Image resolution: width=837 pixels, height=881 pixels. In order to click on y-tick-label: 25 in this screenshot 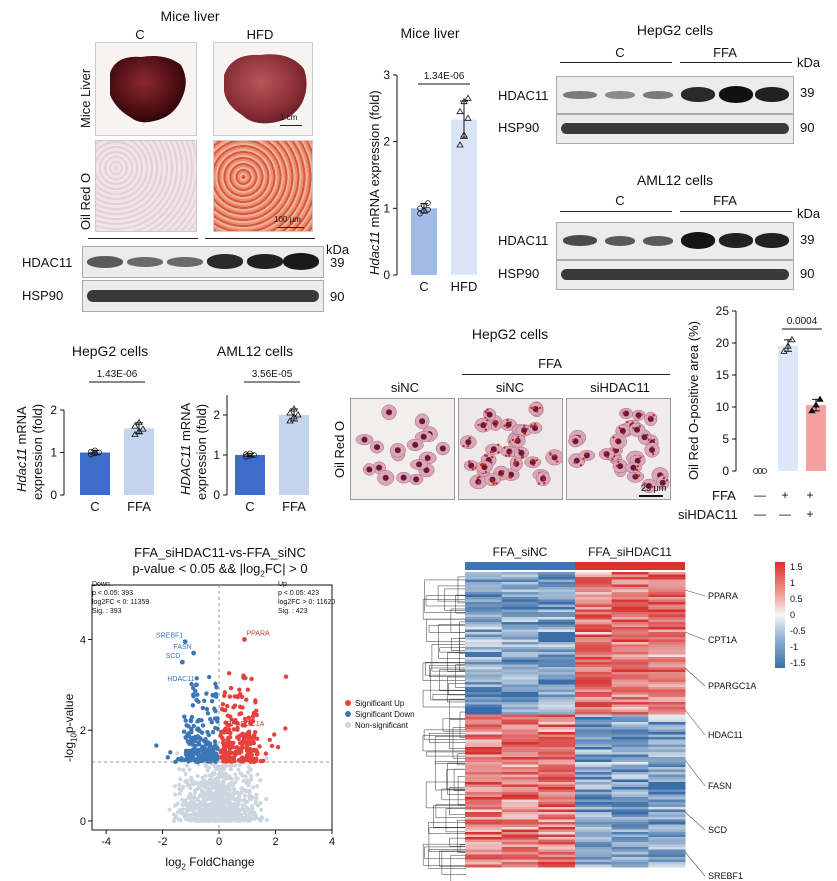, I will do `click(723, 311)`.